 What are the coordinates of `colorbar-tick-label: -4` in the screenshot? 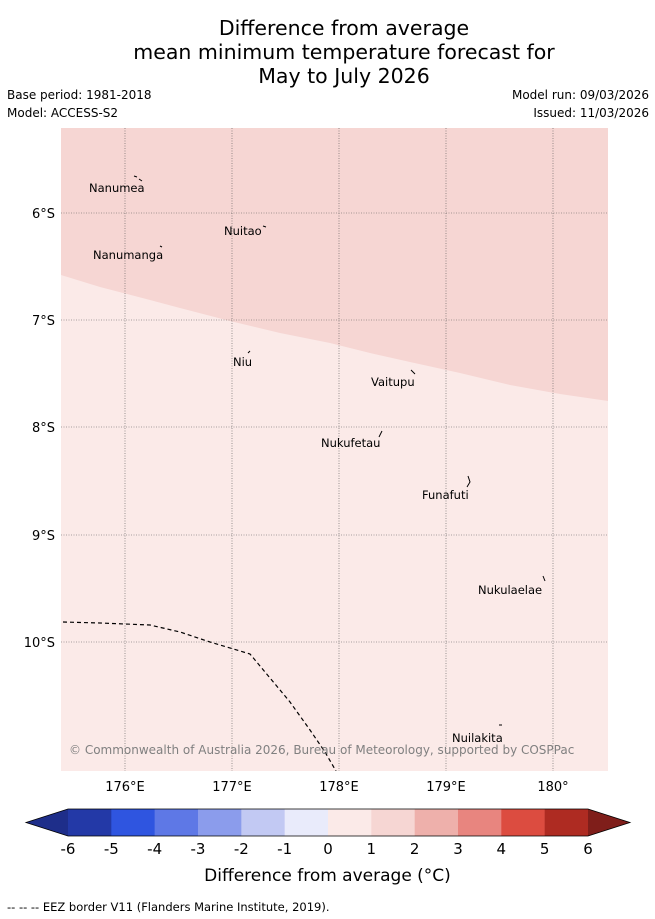 It's located at (155, 849).